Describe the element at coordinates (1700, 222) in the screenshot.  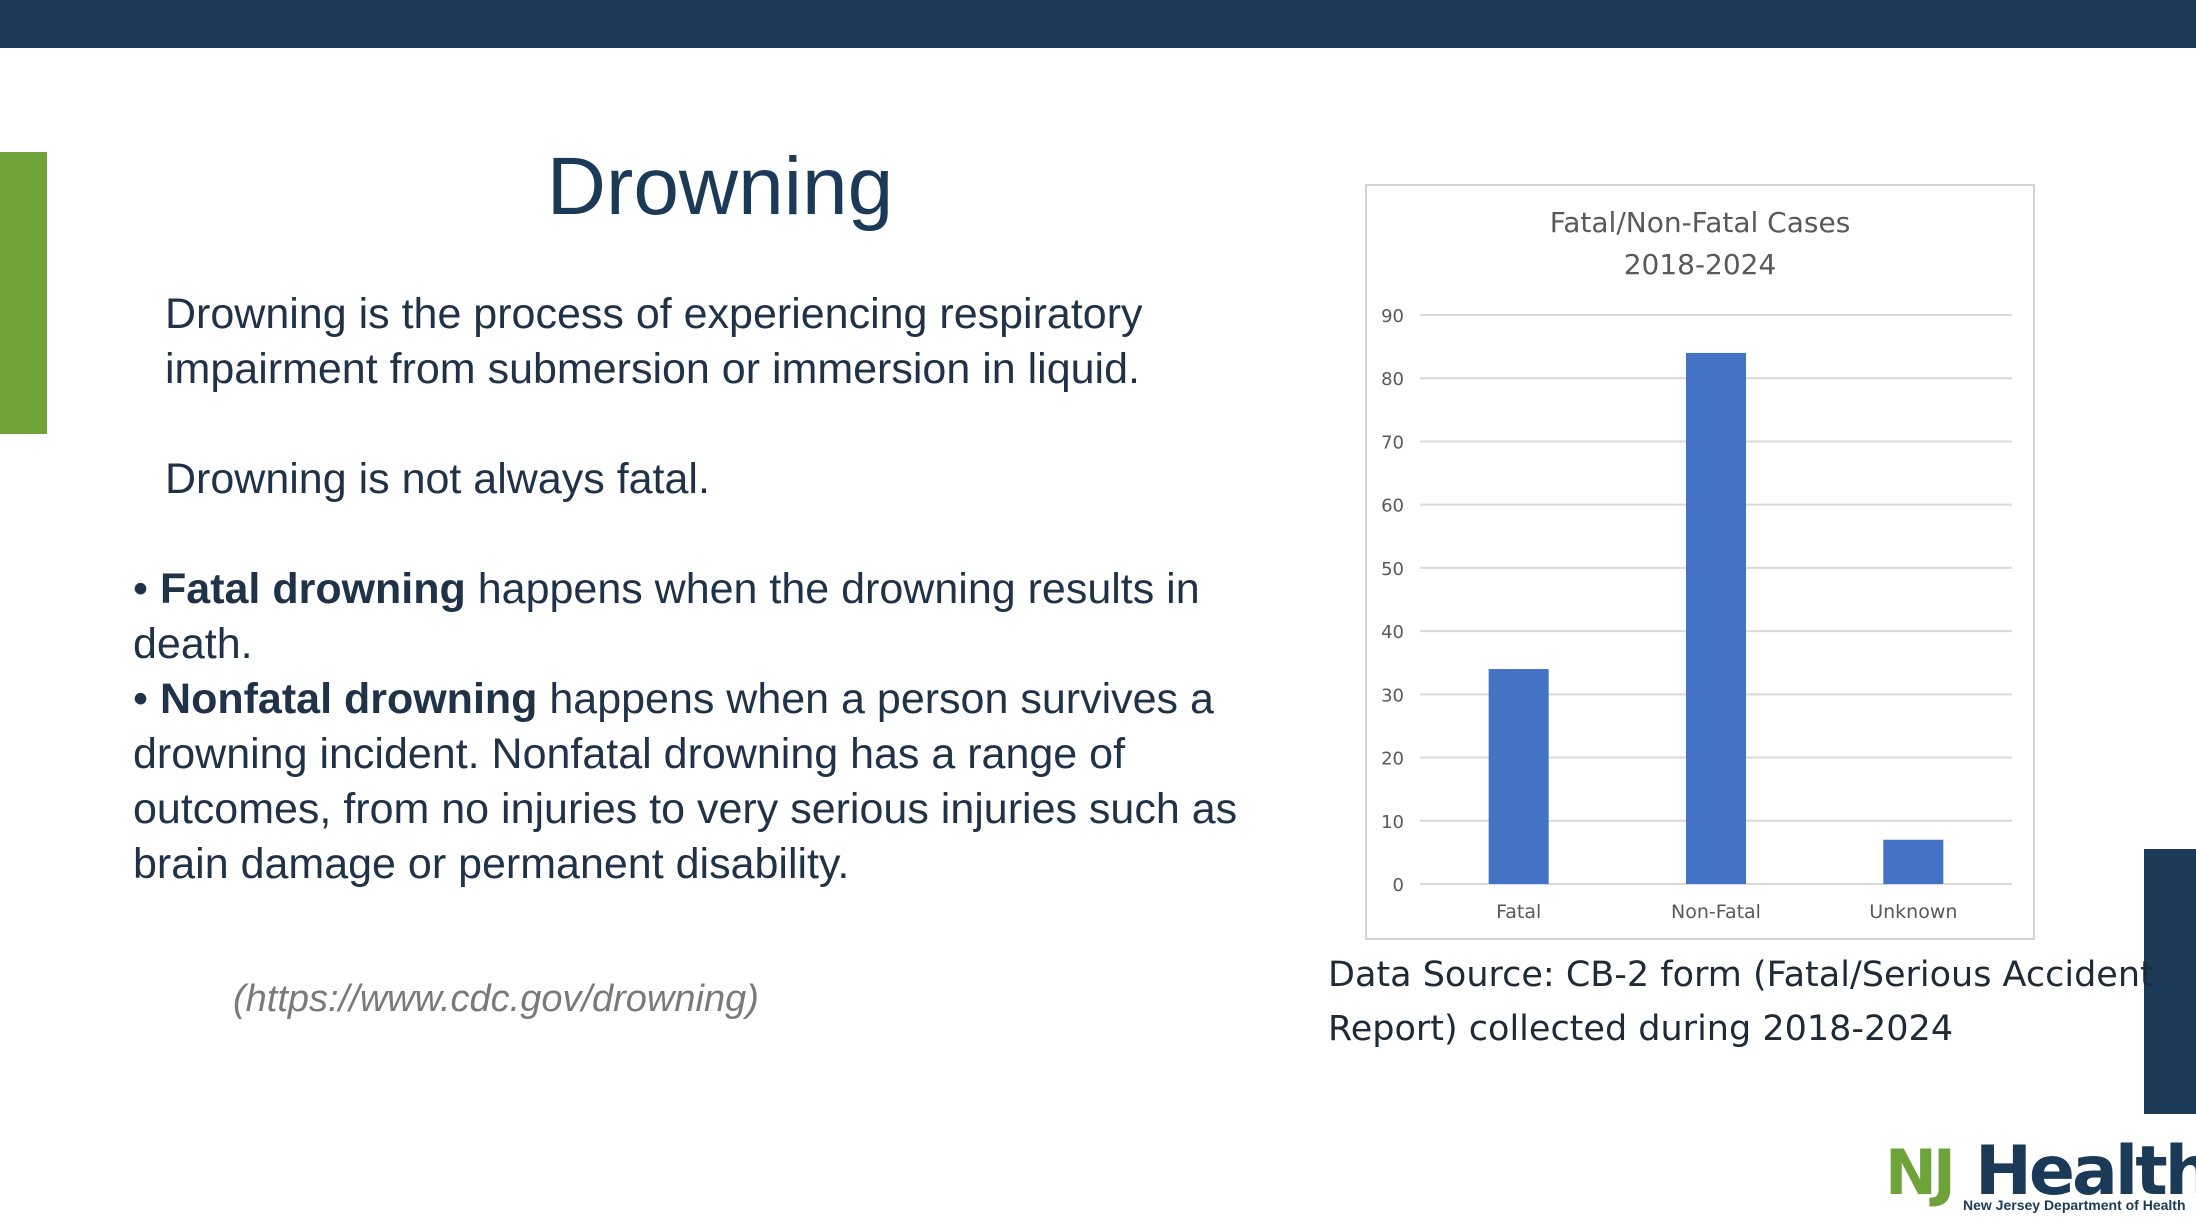
I see `chart-title-line-1: Fatal/Non-Fatal Cases` at that location.